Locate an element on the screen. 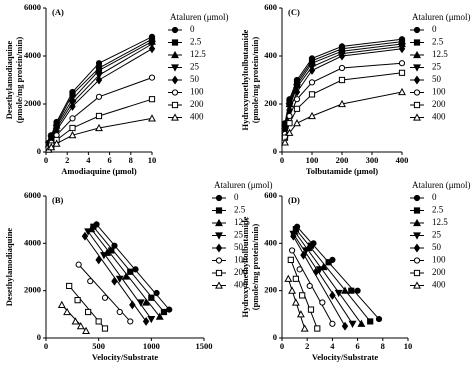 Image resolution: width=474 pixels, height=376 pixels. y-tick-label: 6000 is located at coordinates (32, 7).